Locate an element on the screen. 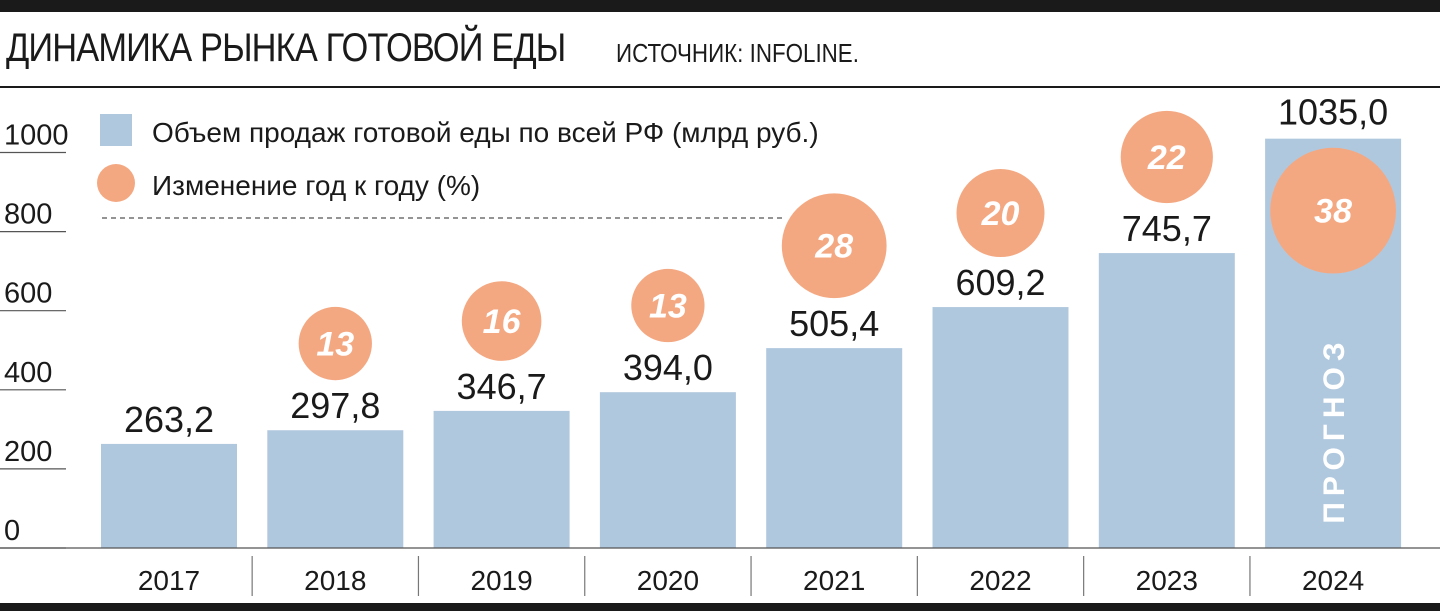 This screenshot has height=611, width=1440. value-label: 1035,0 is located at coordinates (1333, 112).